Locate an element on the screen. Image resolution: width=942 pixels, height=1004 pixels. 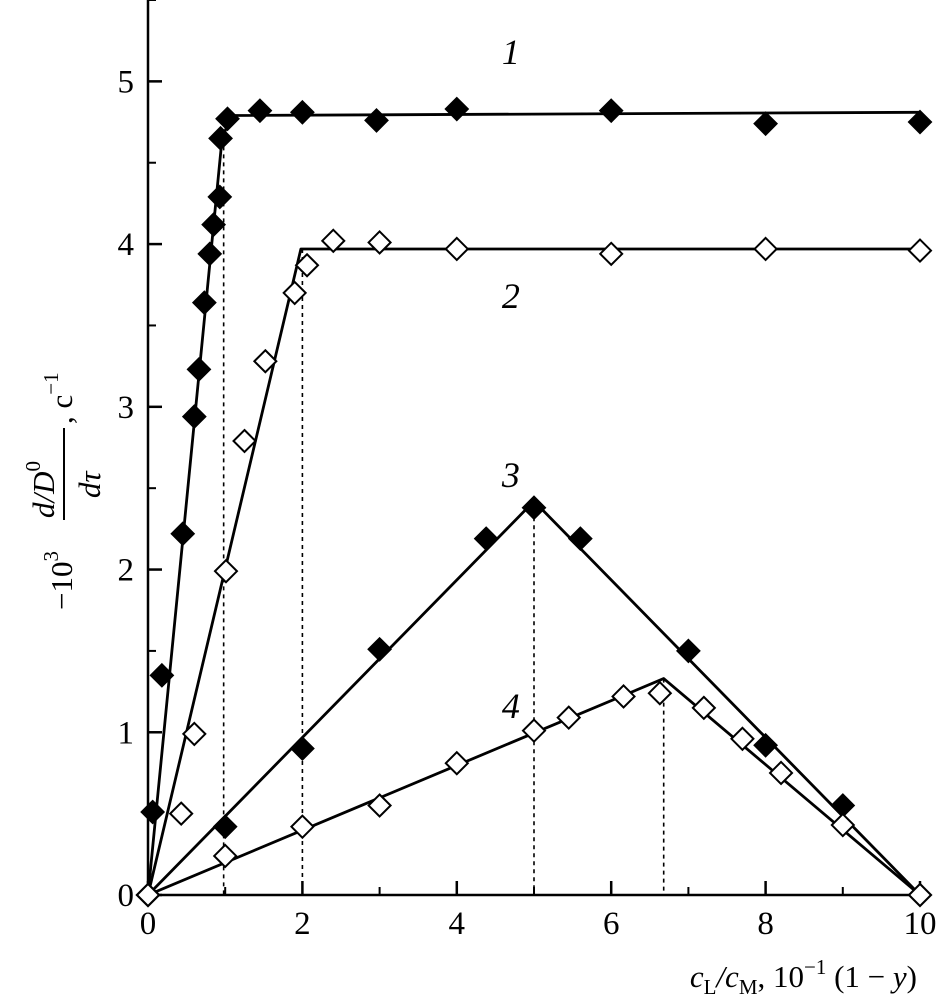
y-title-unit-part: −1 is located at coordinates (51, 383).